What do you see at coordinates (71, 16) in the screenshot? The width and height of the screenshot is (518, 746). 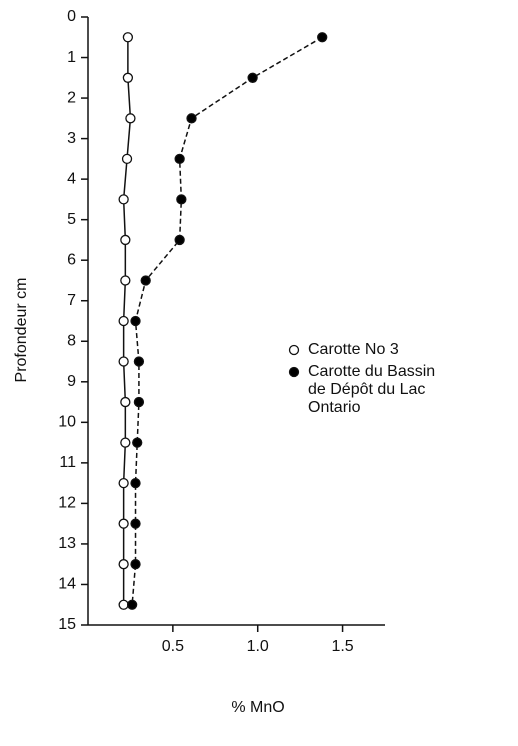 I see `y-tick-label: 0` at bounding box center [71, 16].